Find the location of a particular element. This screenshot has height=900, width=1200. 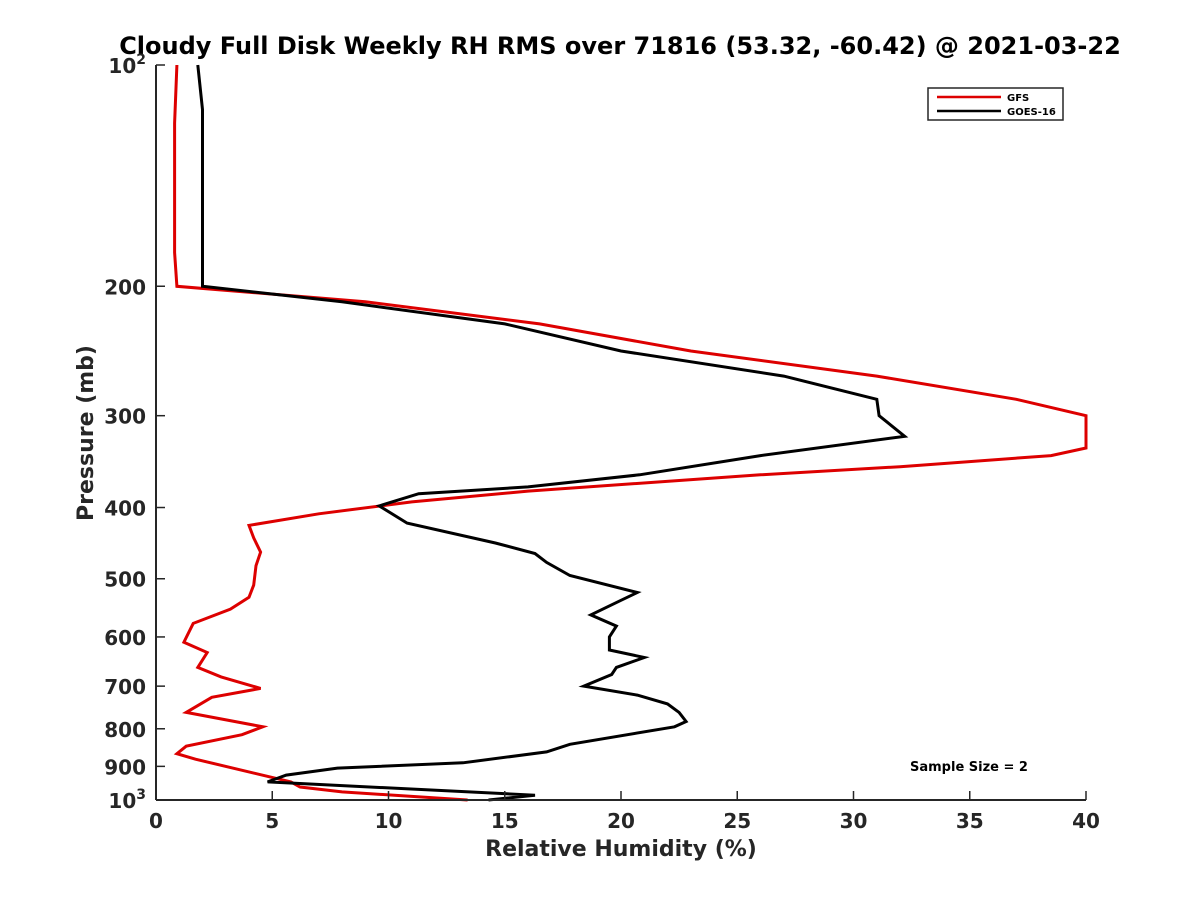

x-tick-label: 5 is located at coordinates (272, 821).